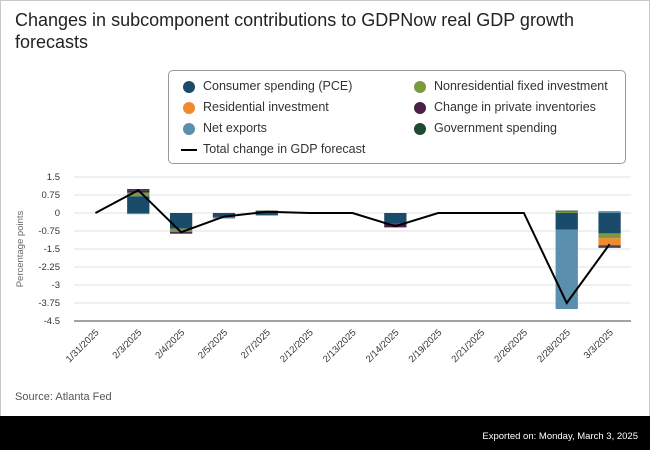 Image resolution: width=650 pixels, height=450 pixels. What do you see at coordinates (256, 344) in the screenshot?
I see `x-tick-label: 2/7/2025` at bounding box center [256, 344].